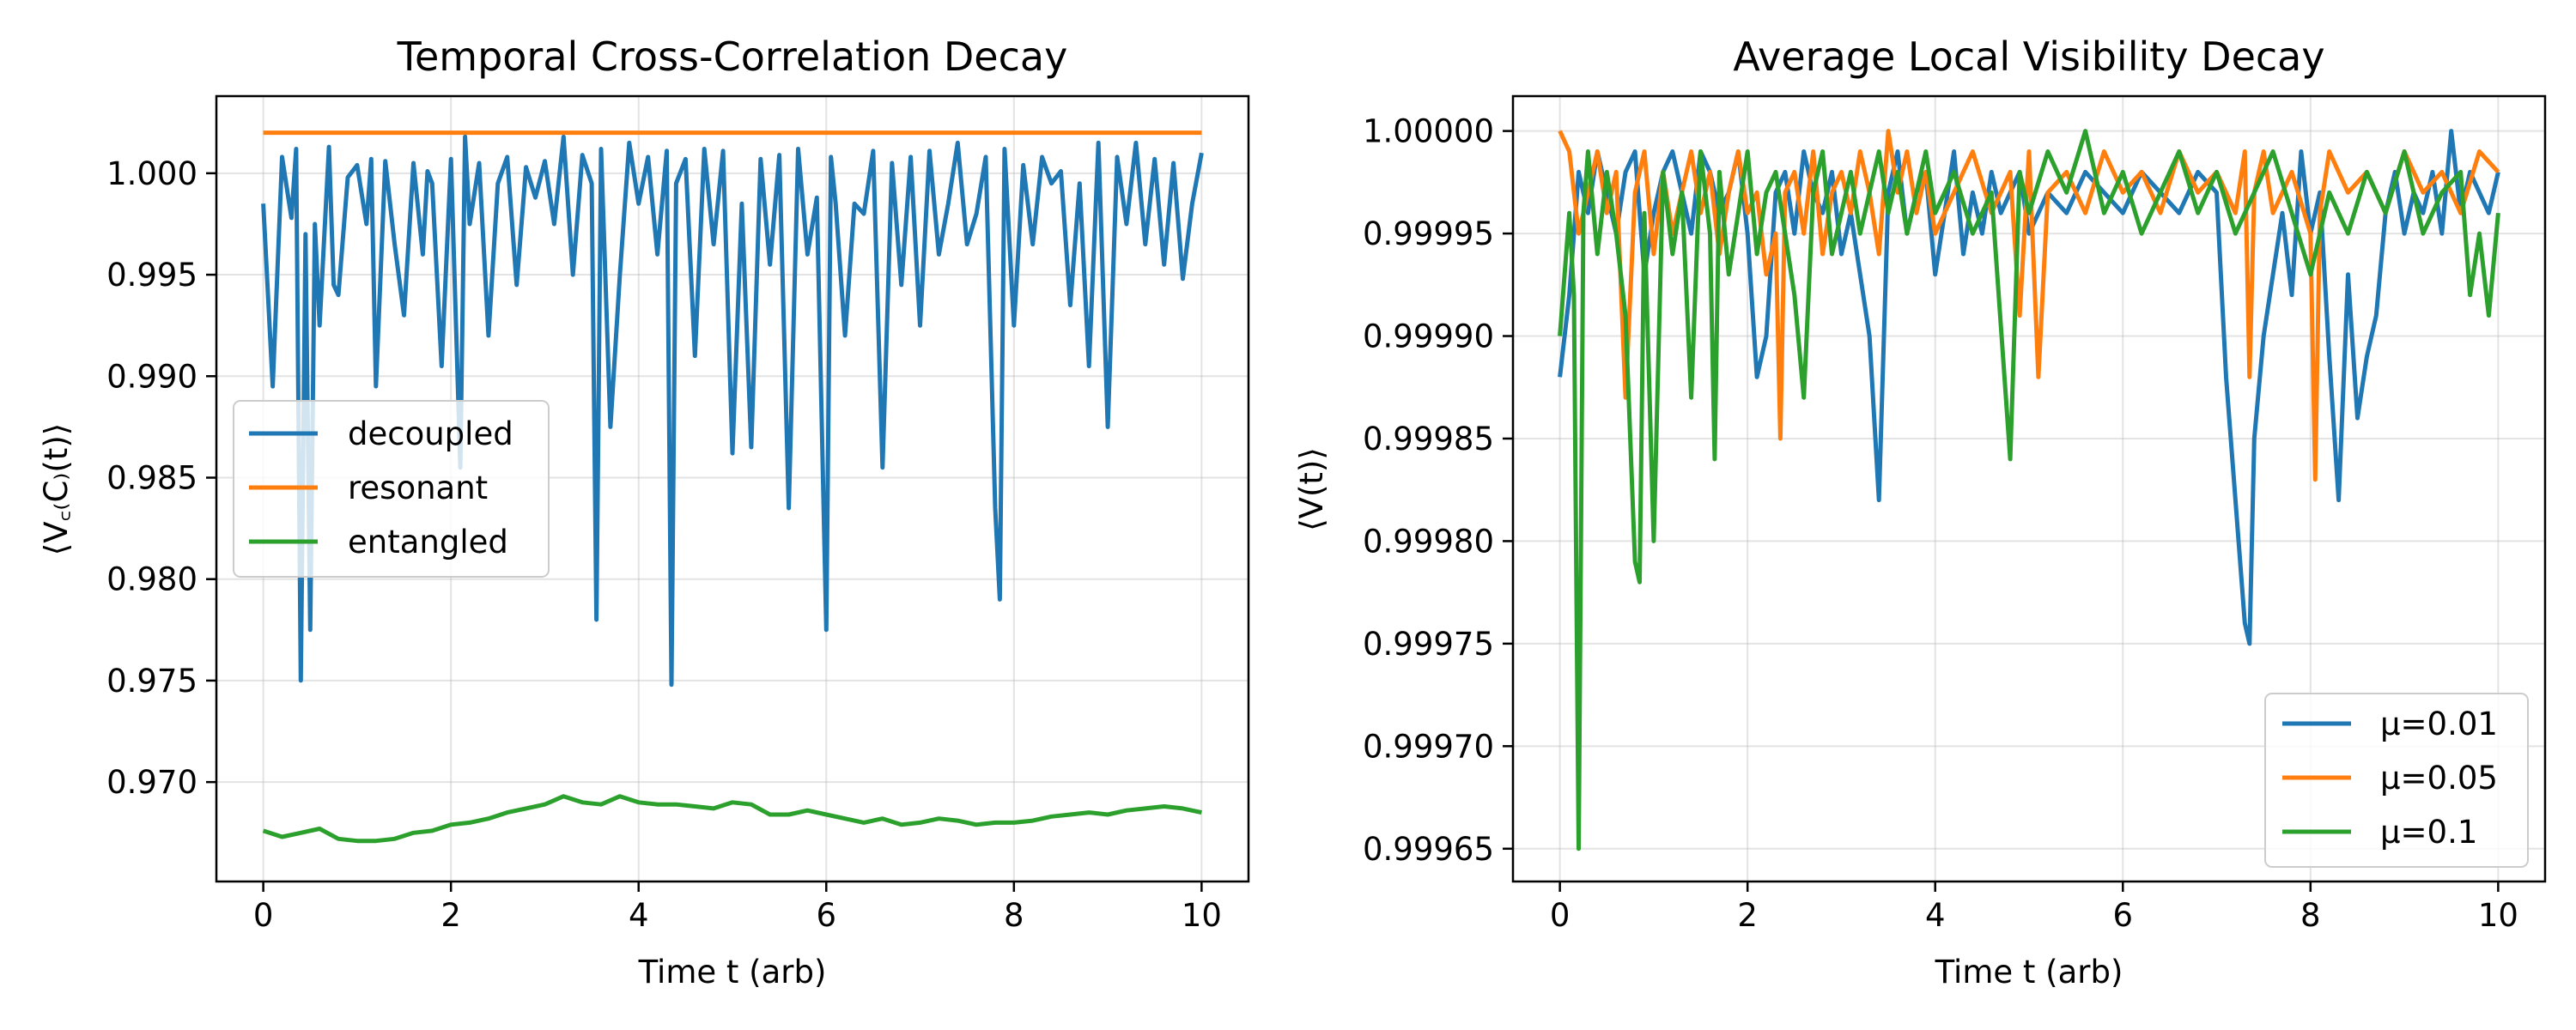 Image resolution: width=2576 pixels, height=1030 pixels. Describe the element at coordinates (151, 173) in the screenshot. I see `left-y-tick-label: 1.000` at that location.